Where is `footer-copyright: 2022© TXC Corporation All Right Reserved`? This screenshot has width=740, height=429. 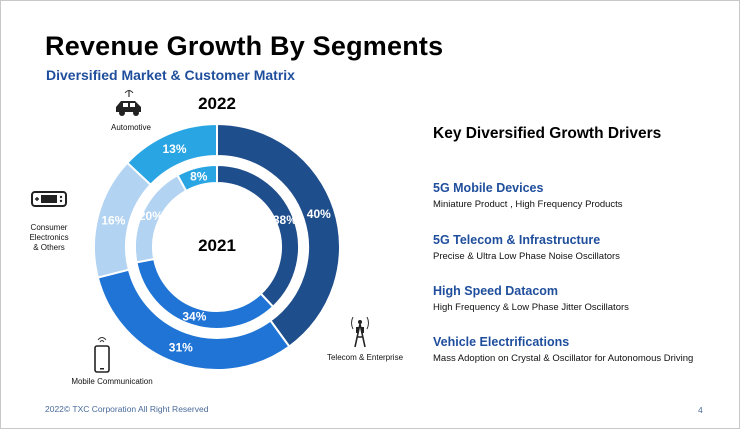 footer-copyright: 2022© TXC Corporation All Right Reserved is located at coordinates (127, 409).